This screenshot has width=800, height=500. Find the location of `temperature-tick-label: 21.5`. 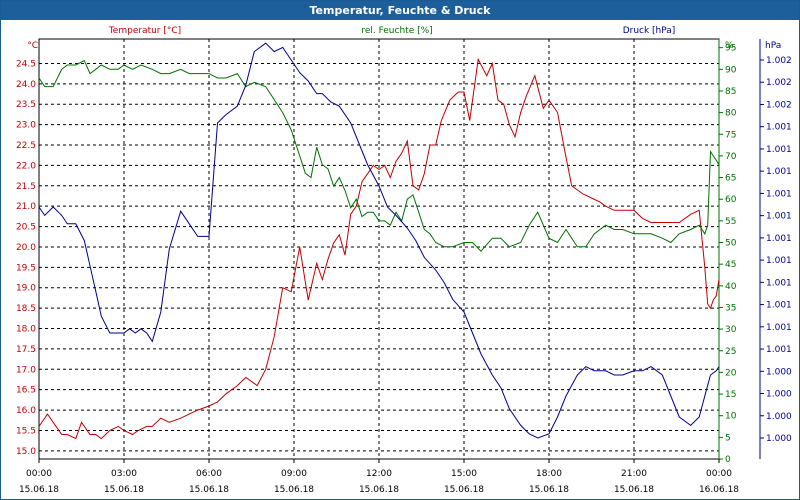

temperature-tick-label: 21.5 is located at coordinates (26, 187).